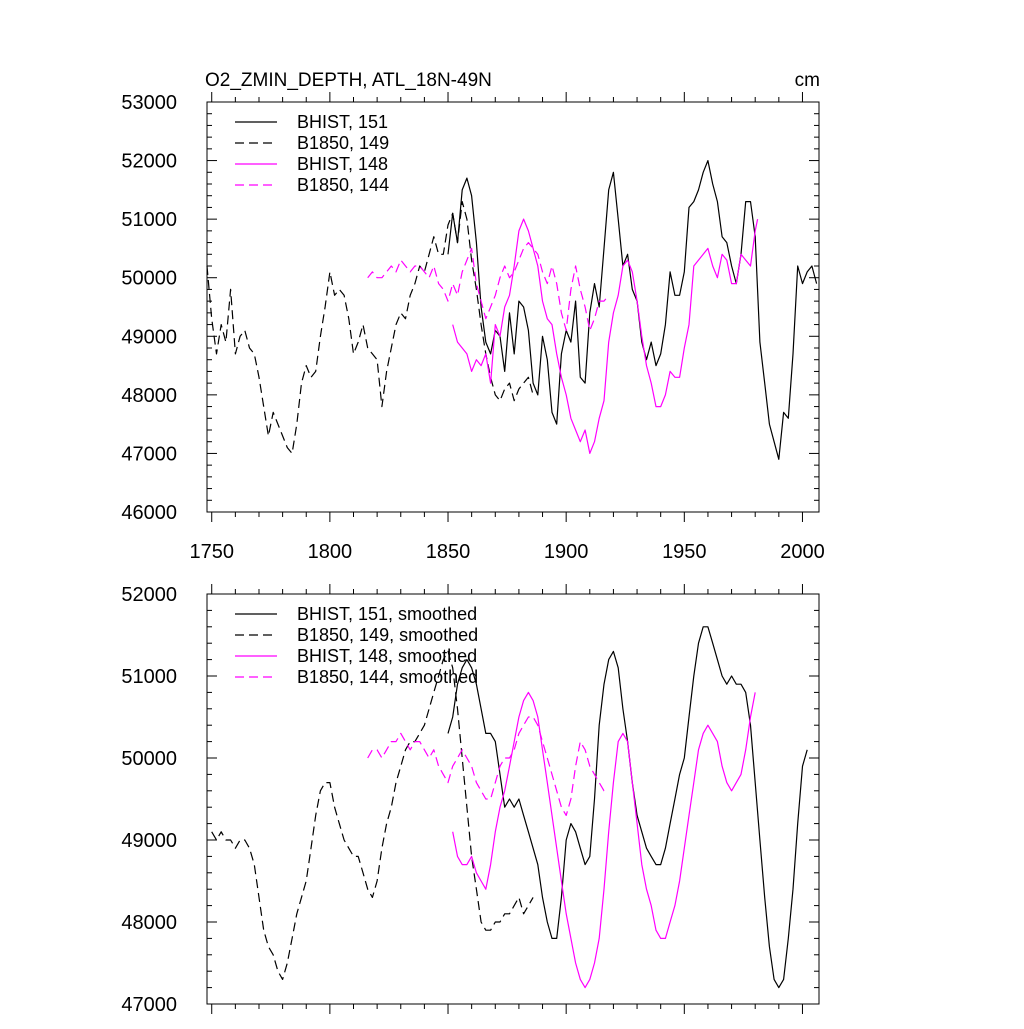 Image resolution: width=1024 pixels, height=1029 pixels. What do you see at coordinates (342, 164) in the screenshot?
I see `legend-label-2: BHIST, 148` at bounding box center [342, 164].